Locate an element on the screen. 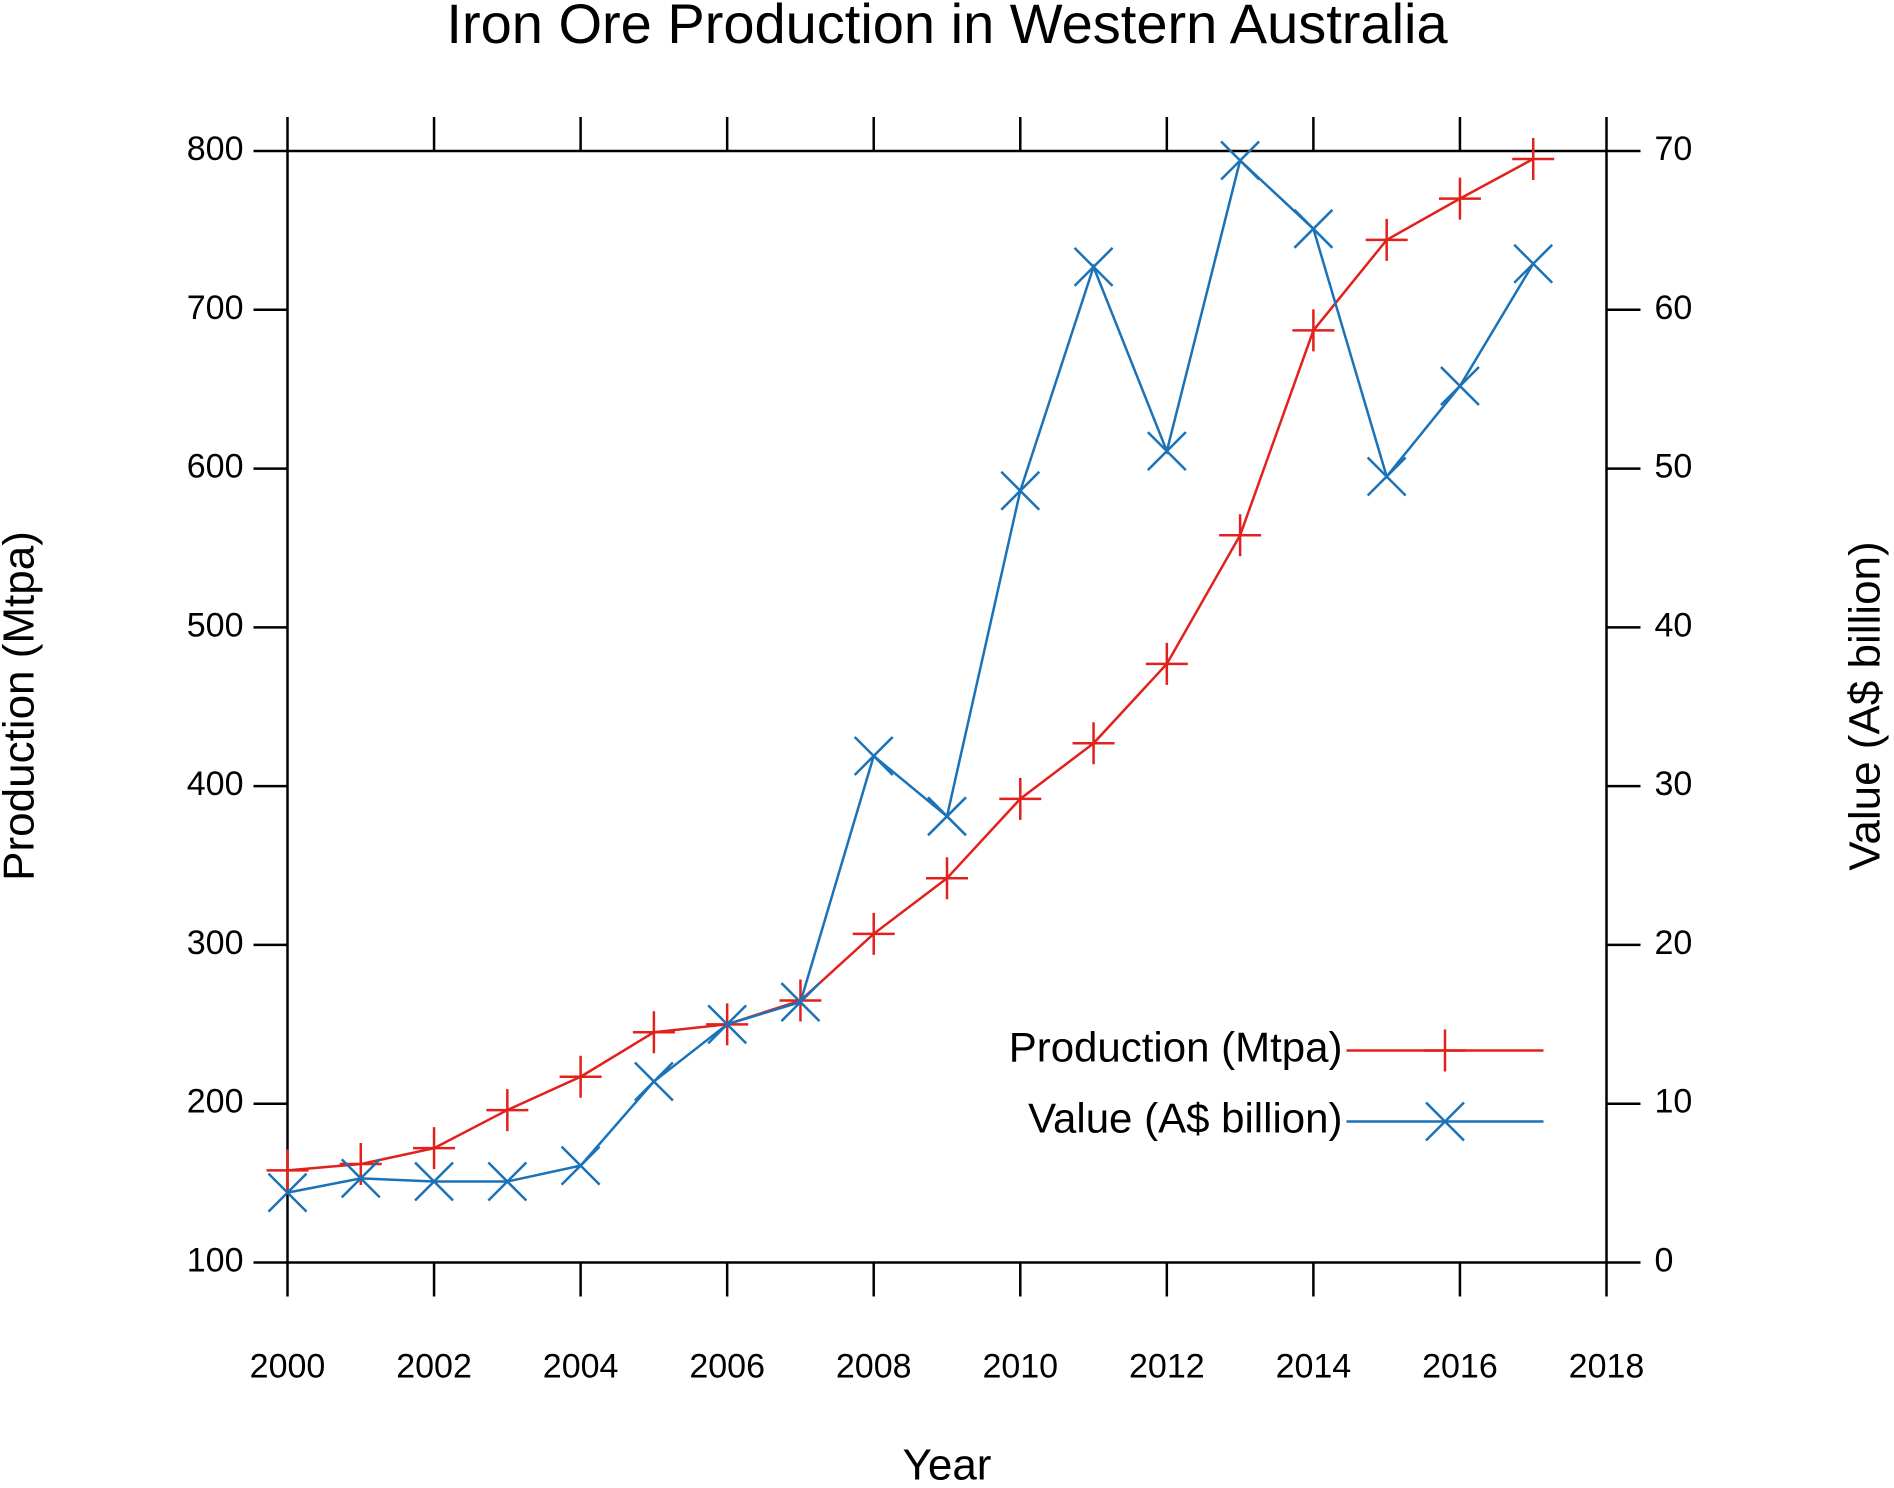  x-tick-label: 2010 is located at coordinates (1020, 1366).